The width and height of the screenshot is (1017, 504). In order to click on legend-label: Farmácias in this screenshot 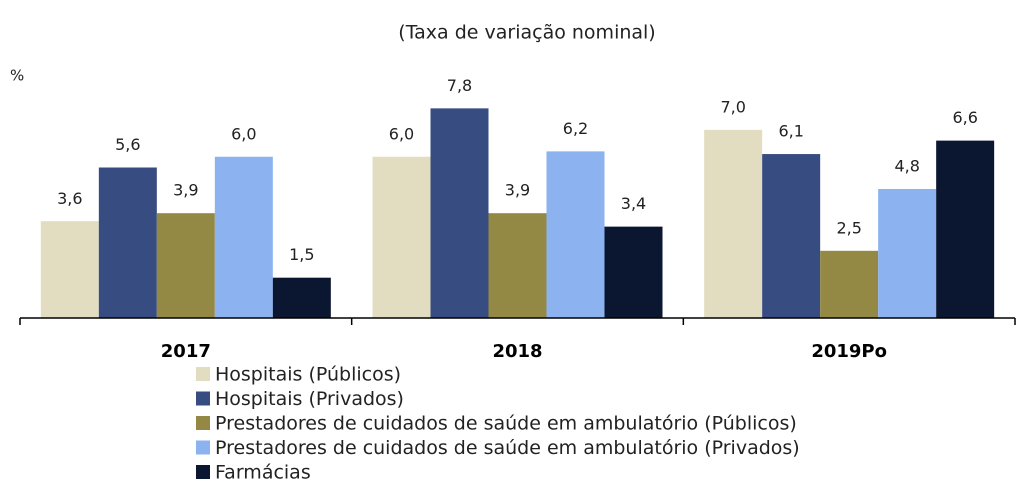, I will do `click(263, 473)`.